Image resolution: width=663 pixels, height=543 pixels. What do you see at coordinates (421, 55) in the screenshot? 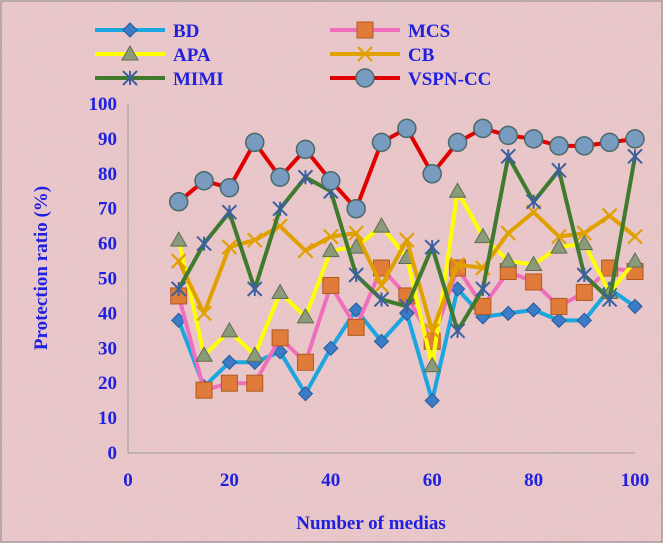
I see `legend-label: CB` at bounding box center [421, 55].